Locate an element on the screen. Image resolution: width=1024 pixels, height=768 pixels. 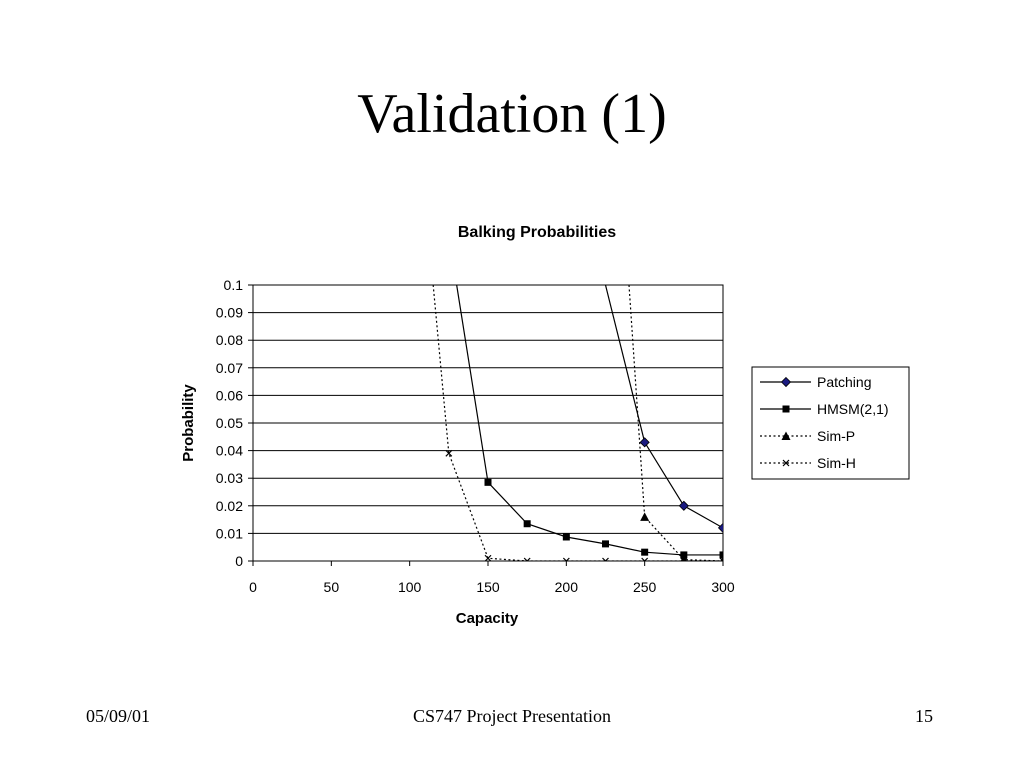
x-tick-label: 300 is located at coordinates (723, 587).